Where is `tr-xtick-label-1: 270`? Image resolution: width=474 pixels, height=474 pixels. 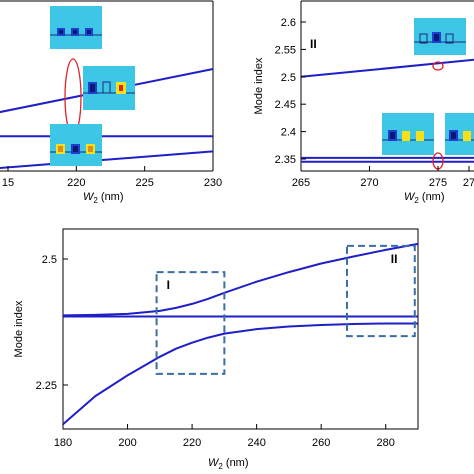
tr-xtick-label-1: 270 is located at coordinates (369, 183).